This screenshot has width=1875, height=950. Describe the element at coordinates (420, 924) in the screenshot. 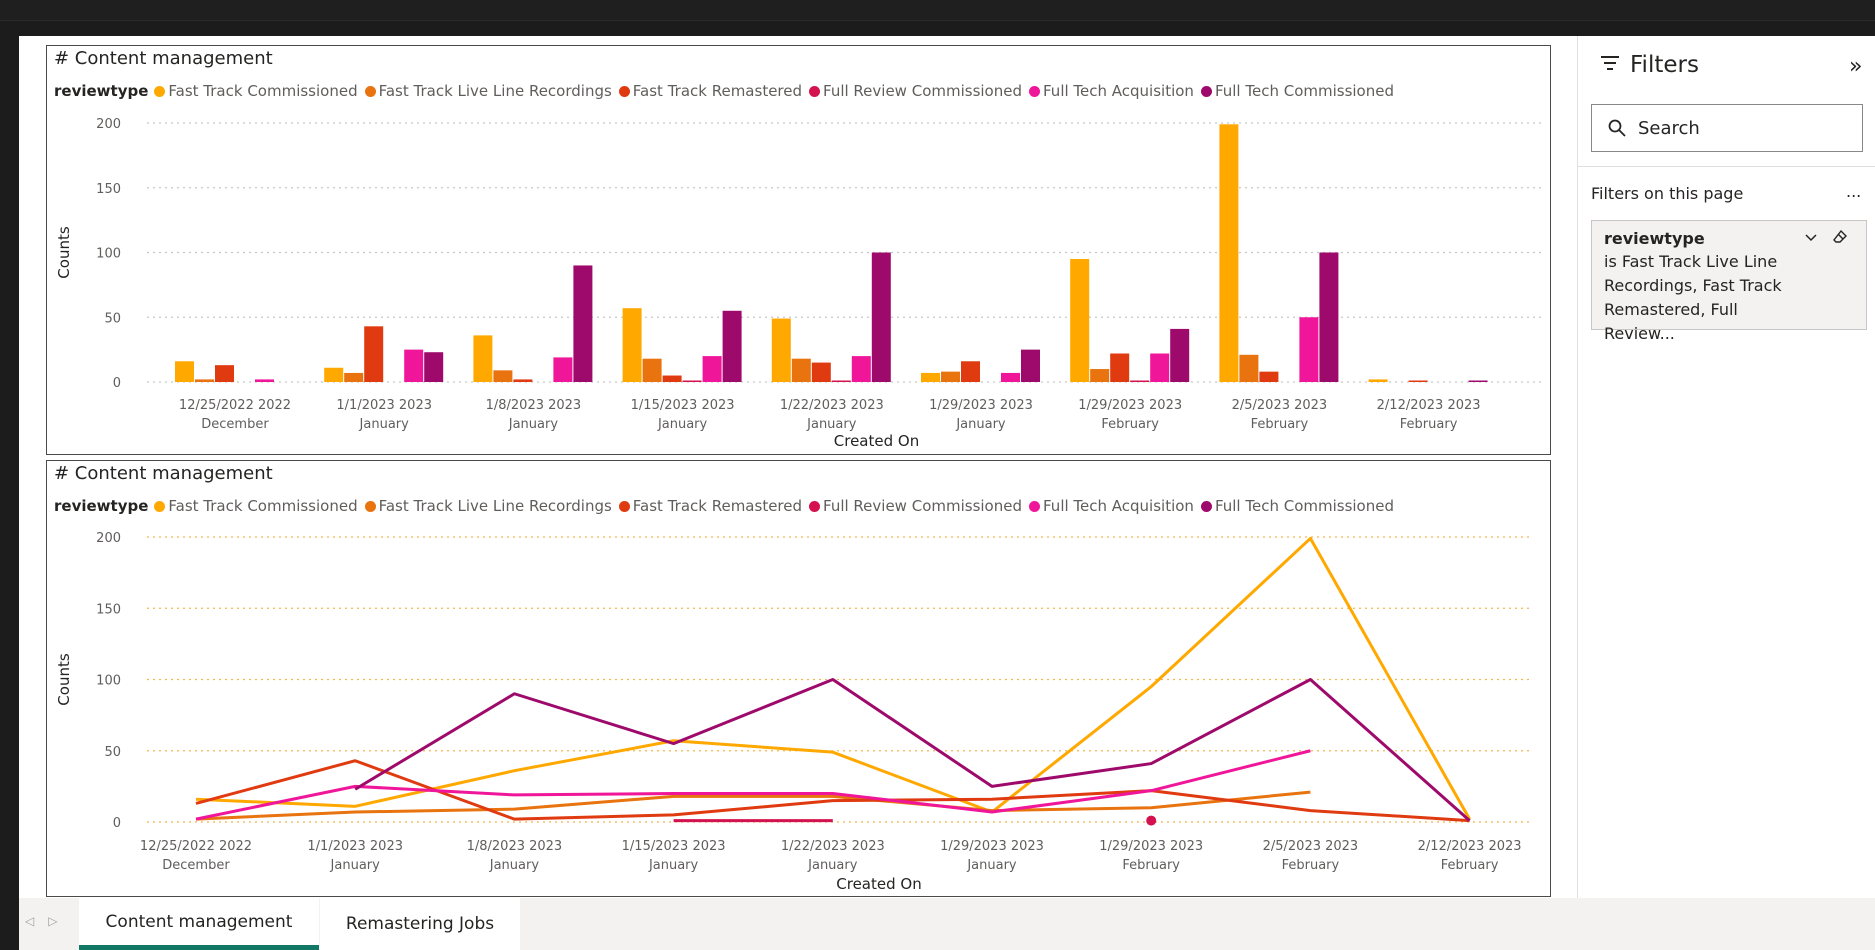

I see `tab-remastering-jobs: Remastering Jobs` at that location.